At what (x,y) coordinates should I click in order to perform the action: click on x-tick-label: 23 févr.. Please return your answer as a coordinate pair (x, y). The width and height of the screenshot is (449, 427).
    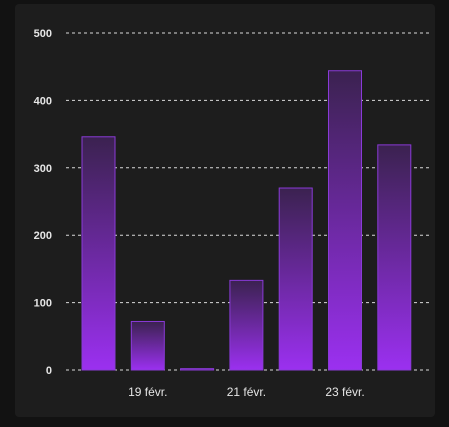
    Looking at the image, I should click on (344, 392).